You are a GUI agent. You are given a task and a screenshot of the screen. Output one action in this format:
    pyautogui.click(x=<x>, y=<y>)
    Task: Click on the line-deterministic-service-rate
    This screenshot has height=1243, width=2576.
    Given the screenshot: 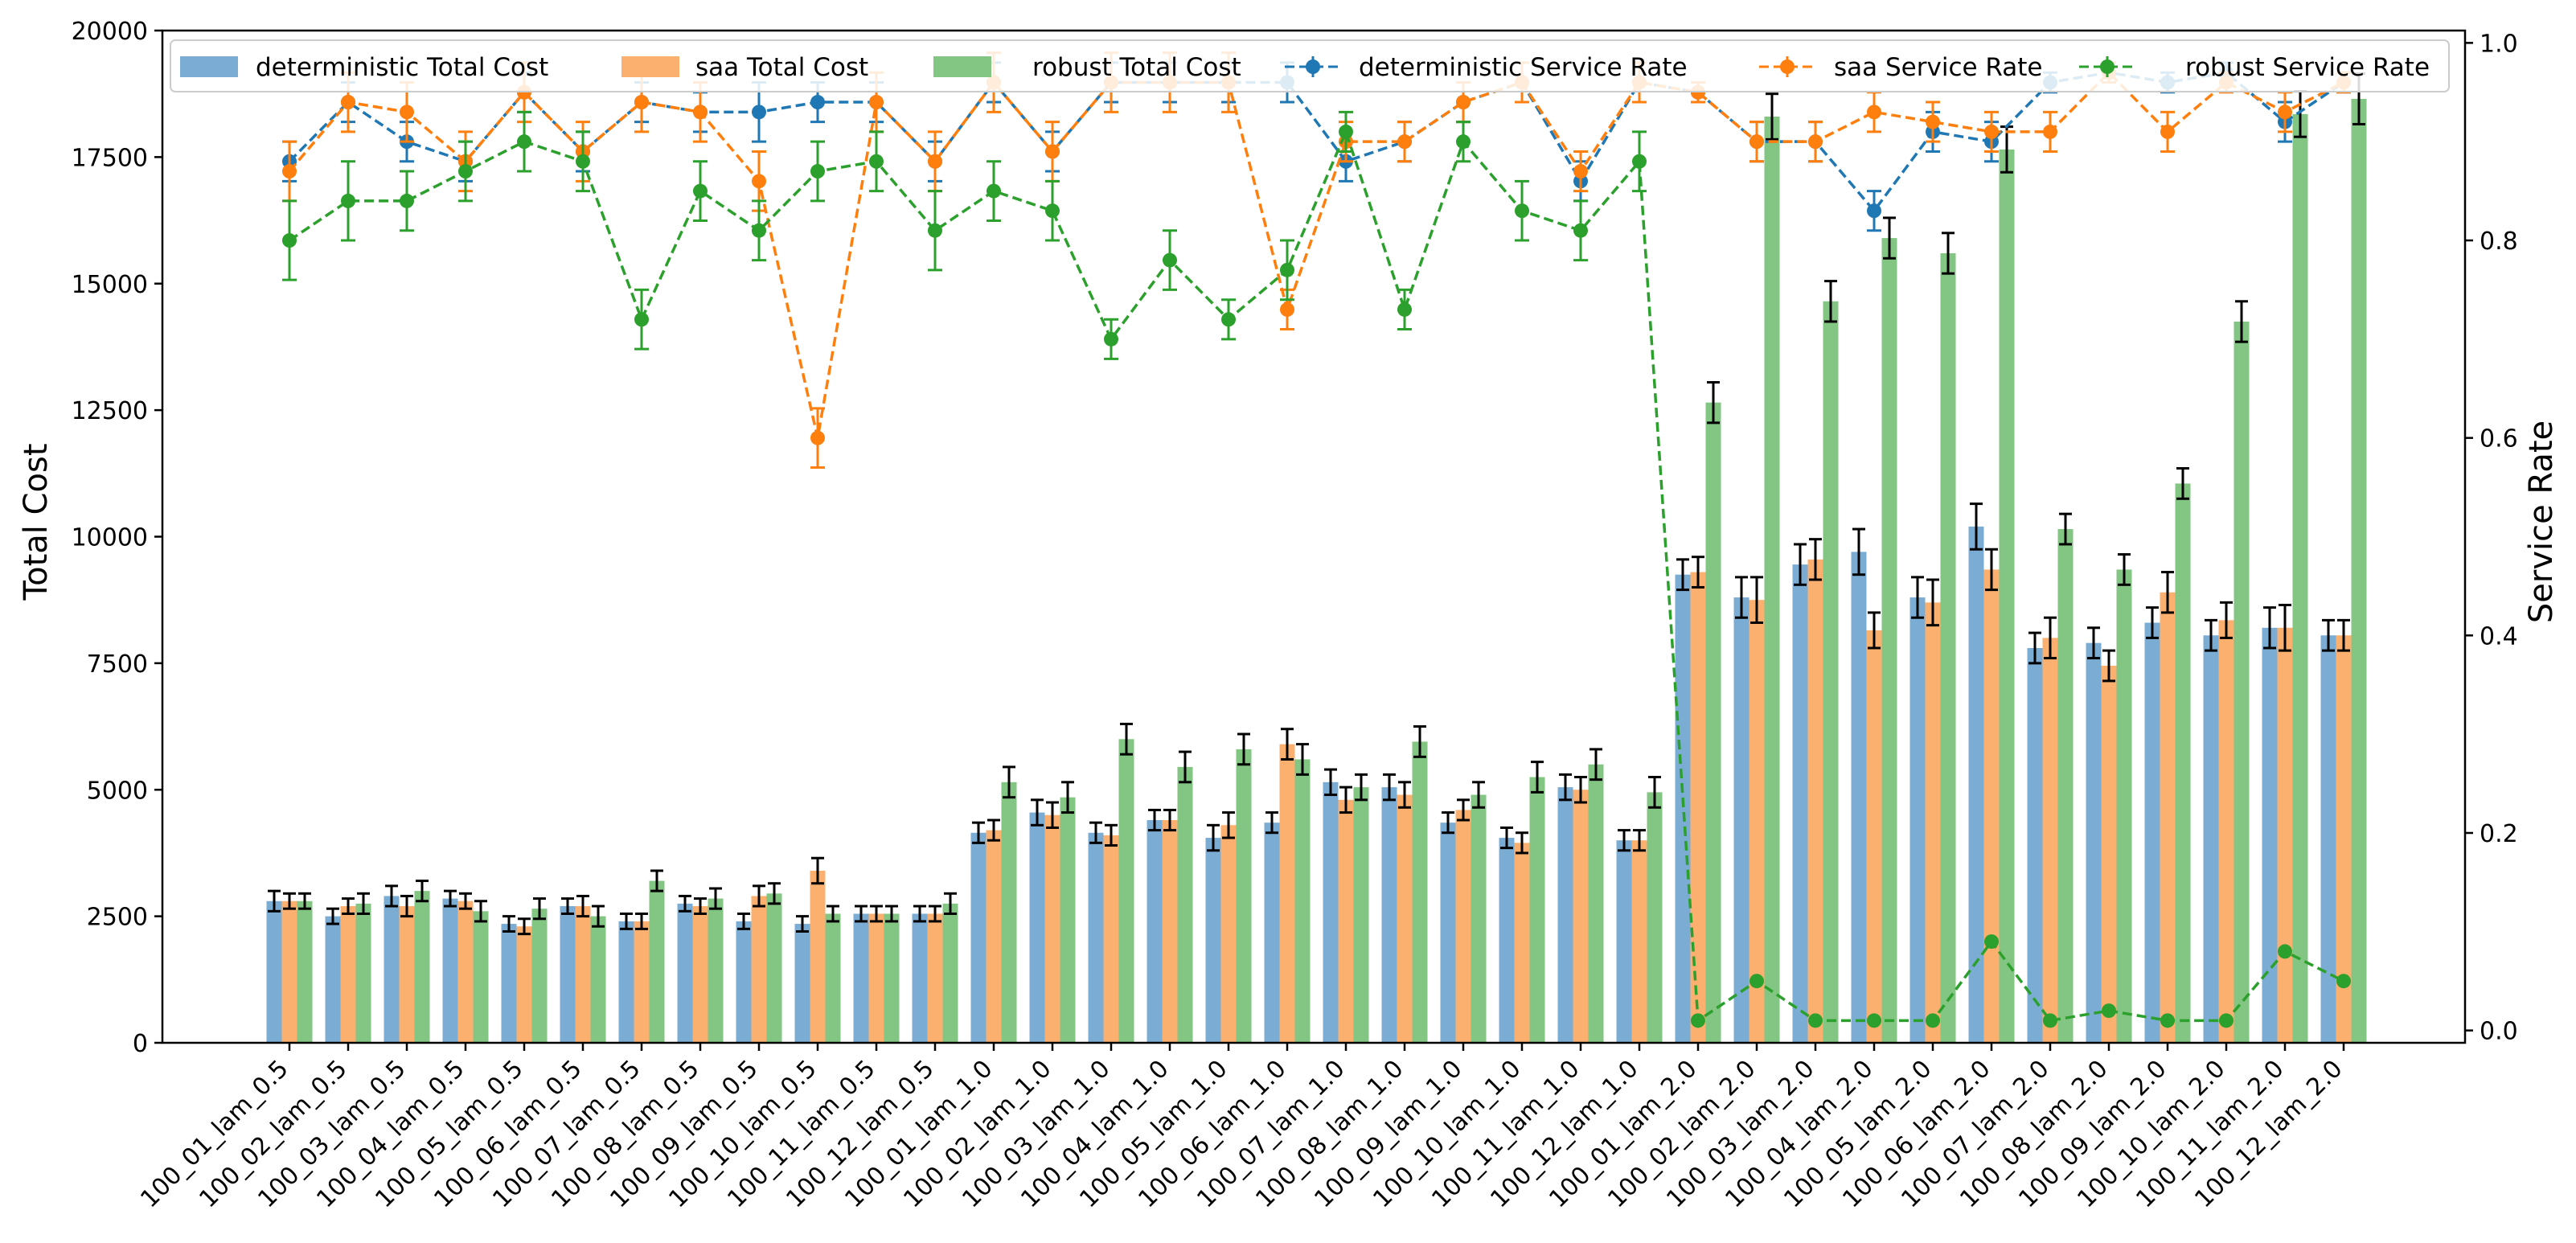 What is the action you would take?
    pyautogui.click(x=1316, y=142)
    